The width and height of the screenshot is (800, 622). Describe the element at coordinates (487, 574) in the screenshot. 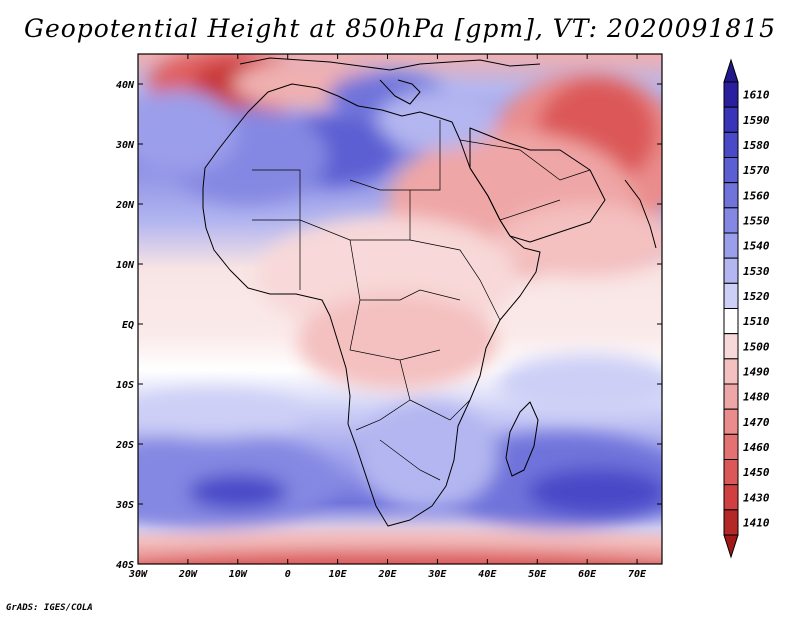

I see `x-tick-label: 40E` at that location.